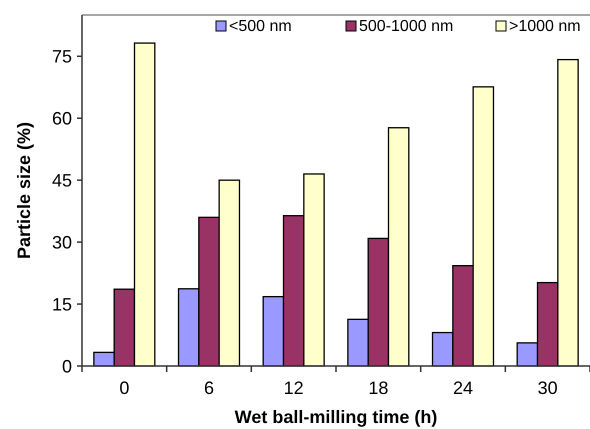 The height and width of the screenshot is (429, 590). I want to click on x-axis-title: Wet ball-milling time (h), so click(336, 417).